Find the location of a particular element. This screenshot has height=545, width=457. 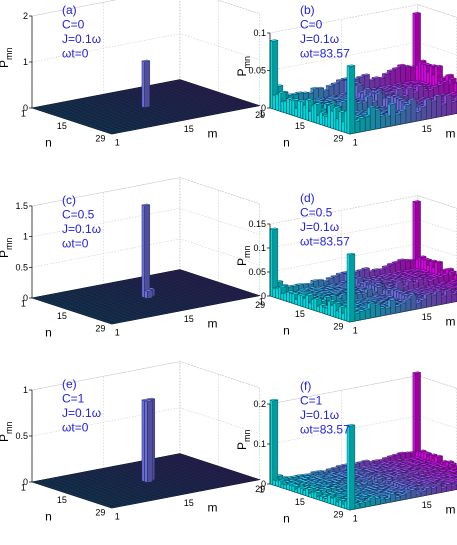

panel-label: (b) is located at coordinates (307, 10).